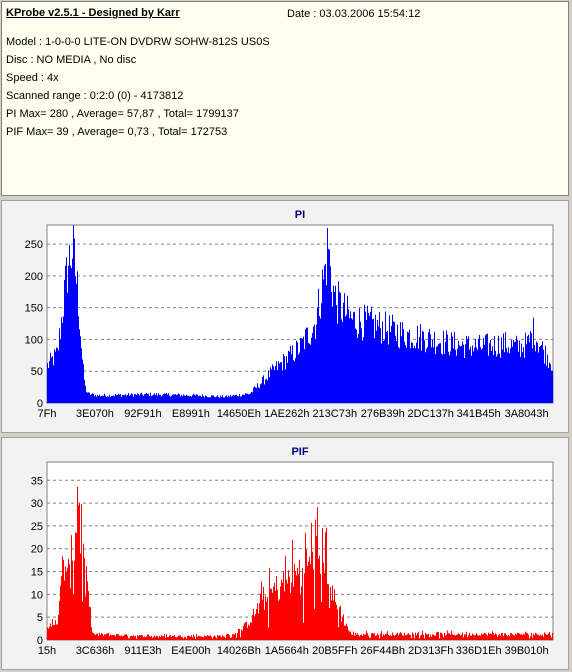 The width and height of the screenshot is (572, 672). I want to click on speed-line: Speed : 4x, so click(32, 78).